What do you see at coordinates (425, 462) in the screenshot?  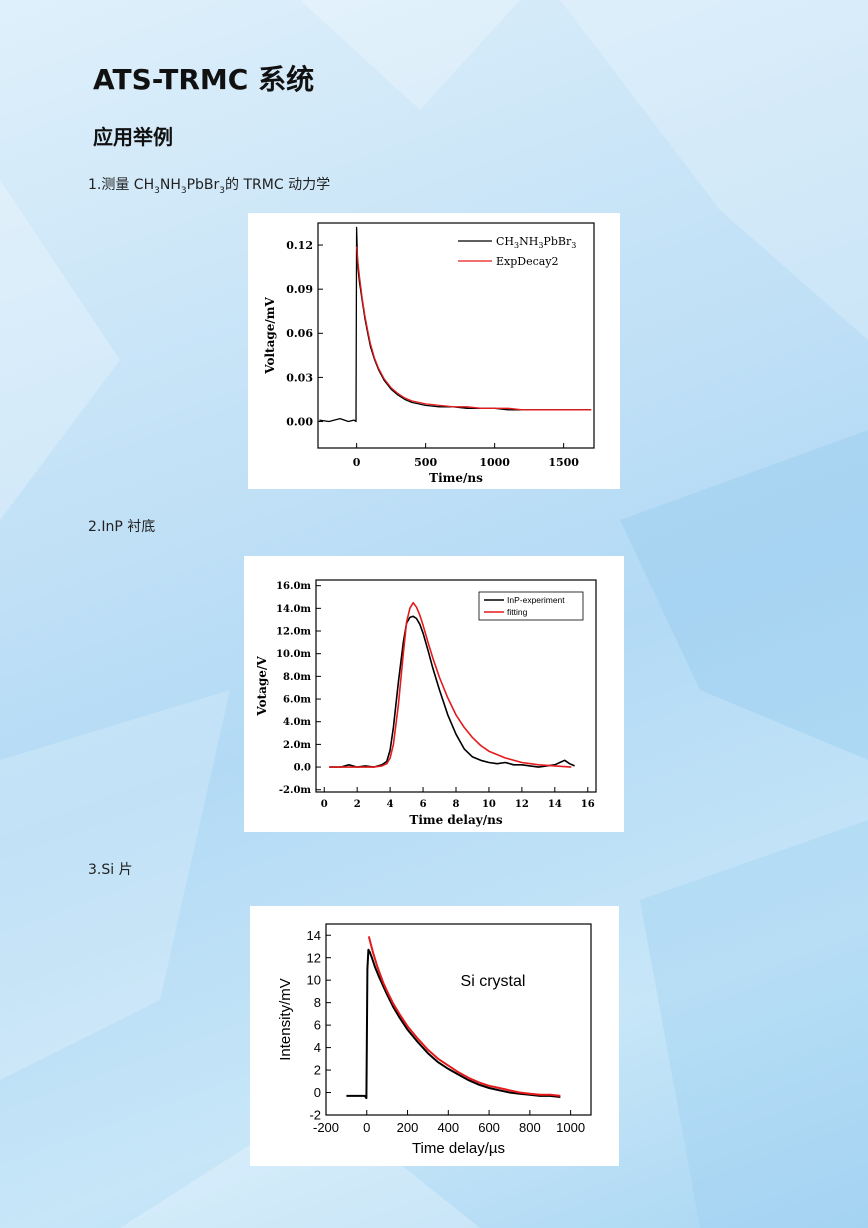 I see `x-tick-label: 500` at bounding box center [425, 462].